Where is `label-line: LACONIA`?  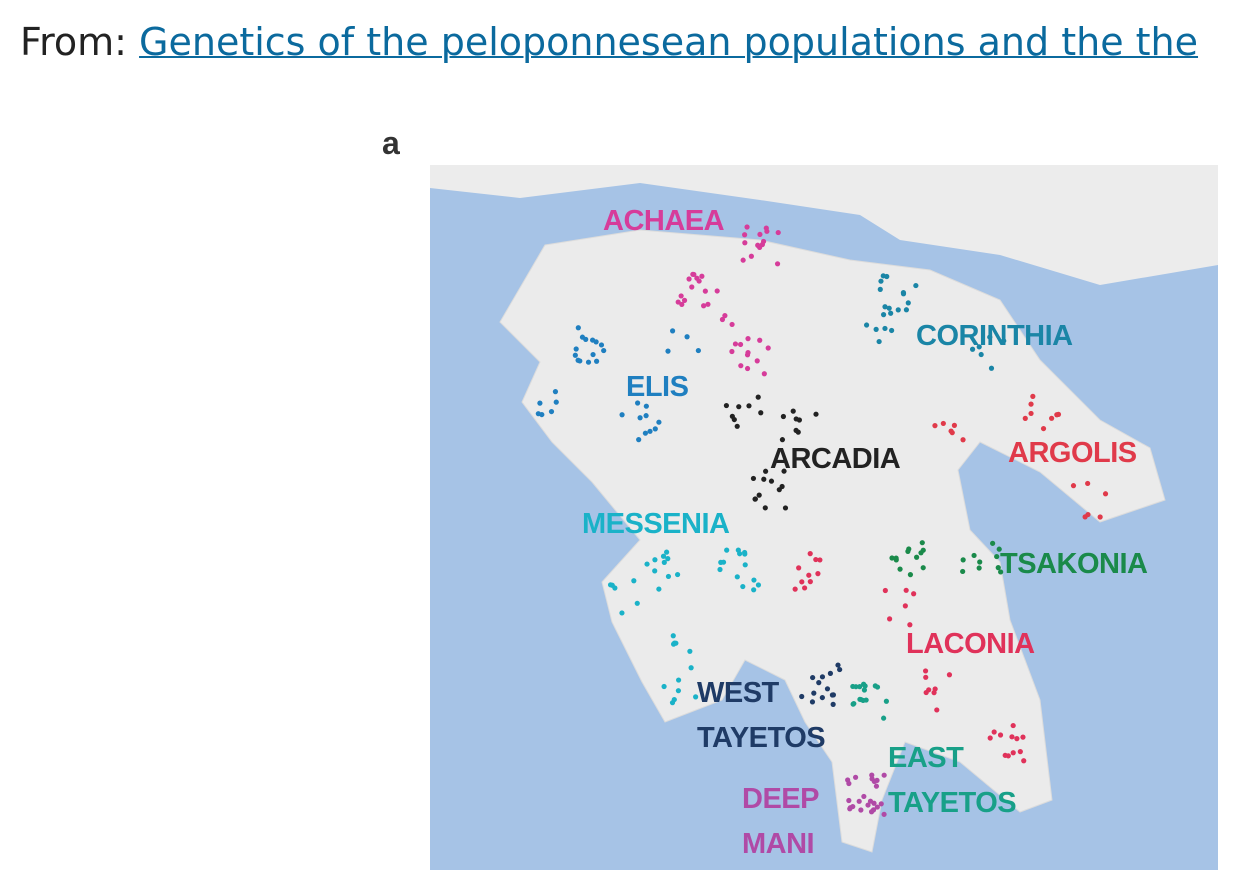
label-line: LACONIA is located at coordinates (970, 644).